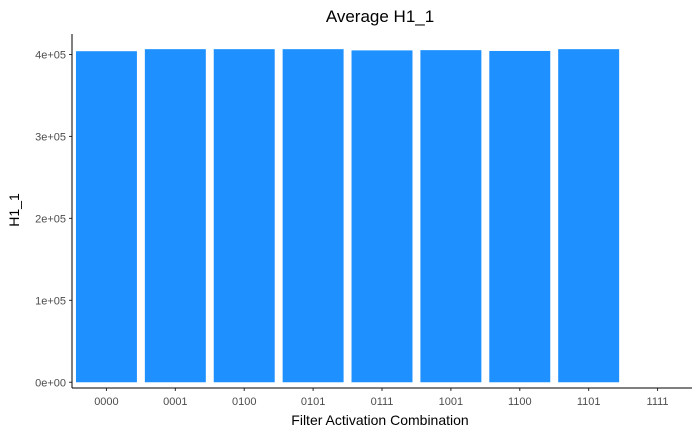 The image size is (700, 432). I want to click on y-tick-label: 2e+05, so click(50, 219).